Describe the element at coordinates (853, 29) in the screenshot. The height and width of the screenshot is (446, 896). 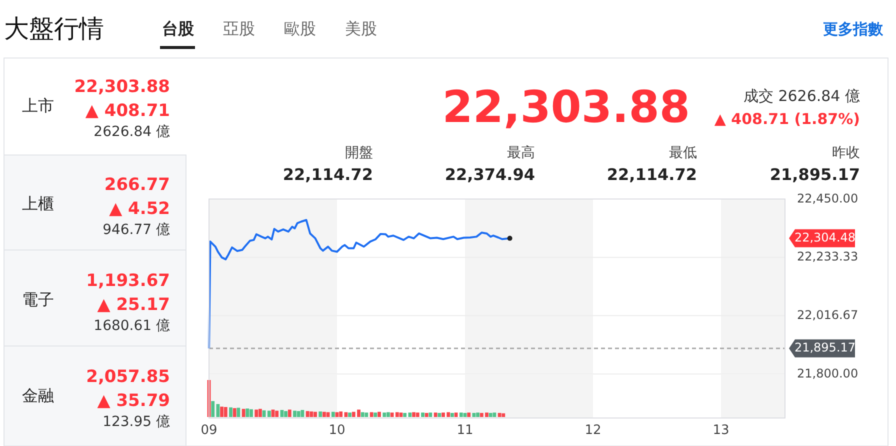
I see `text: 更多指數` at that location.